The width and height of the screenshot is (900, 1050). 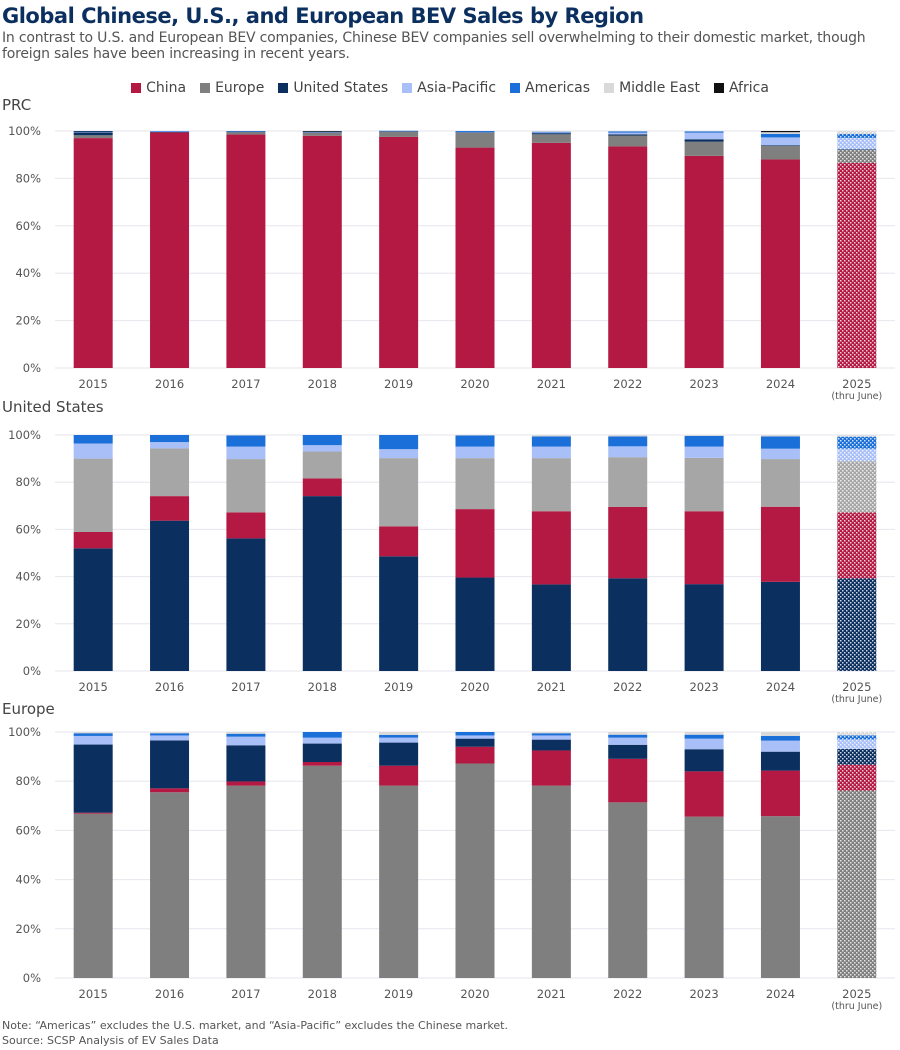 I want to click on bar-segment-europe-2024, so click(x=780, y=897).